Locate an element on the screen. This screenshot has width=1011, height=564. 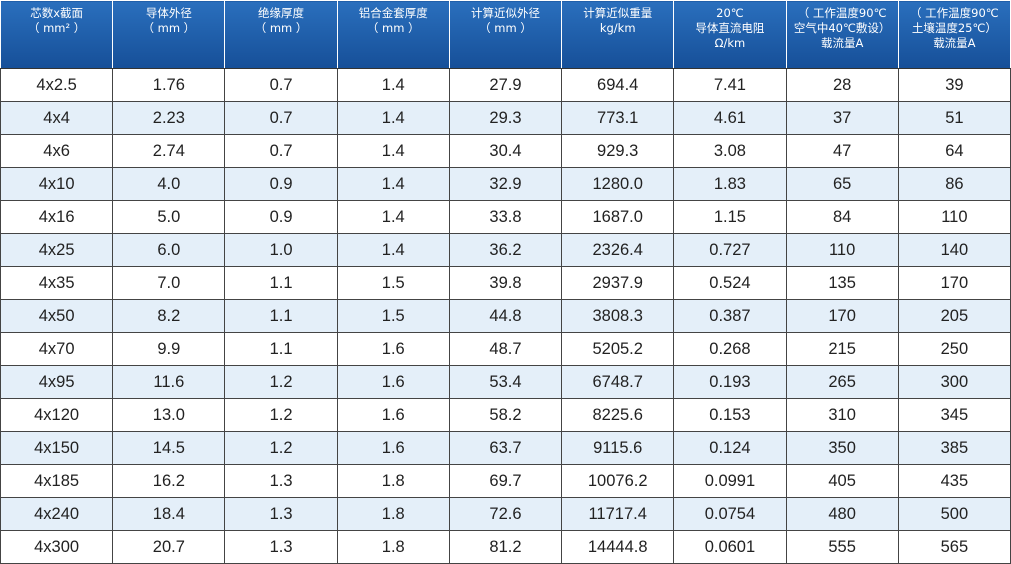
table-cell: 4x70 is located at coordinates (57, 349).